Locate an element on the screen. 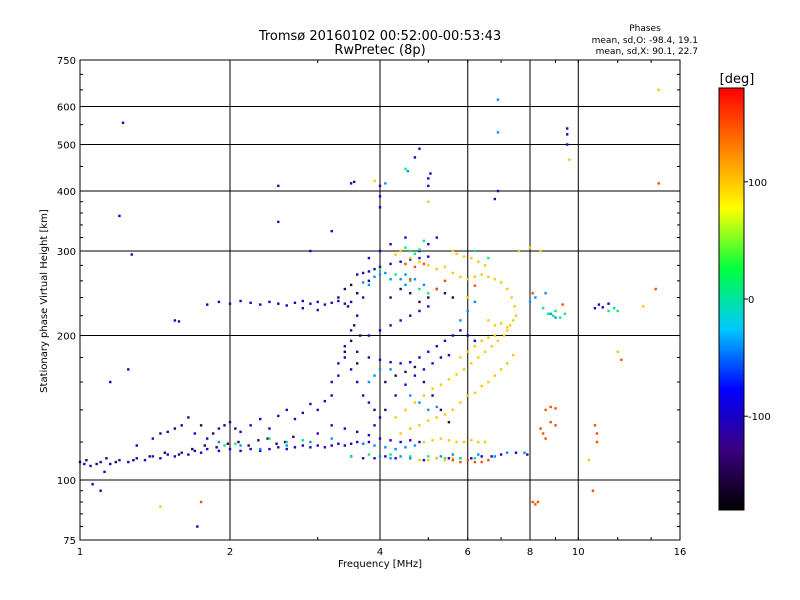  y-tick-label: 75 is located at coordinates (69, 541).